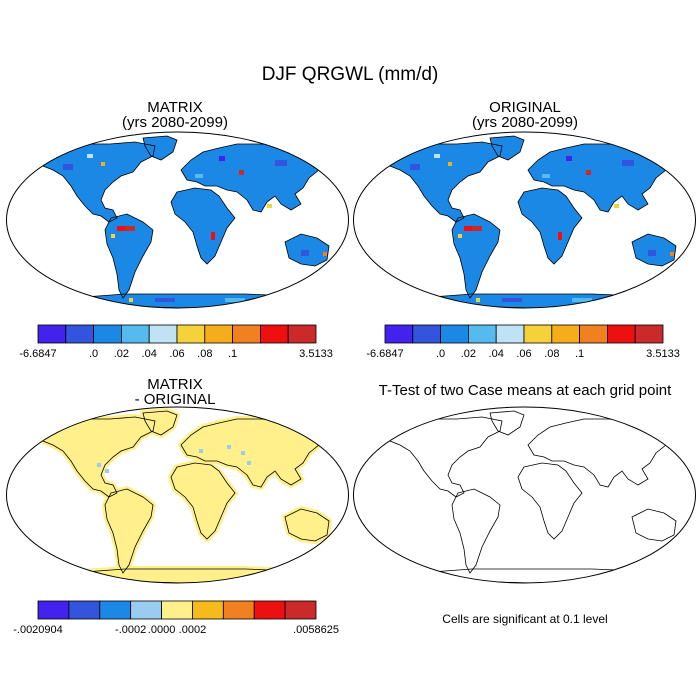 The width and height of the screenshot is (700, 700). I want to click on map-original, so click(524, 220).